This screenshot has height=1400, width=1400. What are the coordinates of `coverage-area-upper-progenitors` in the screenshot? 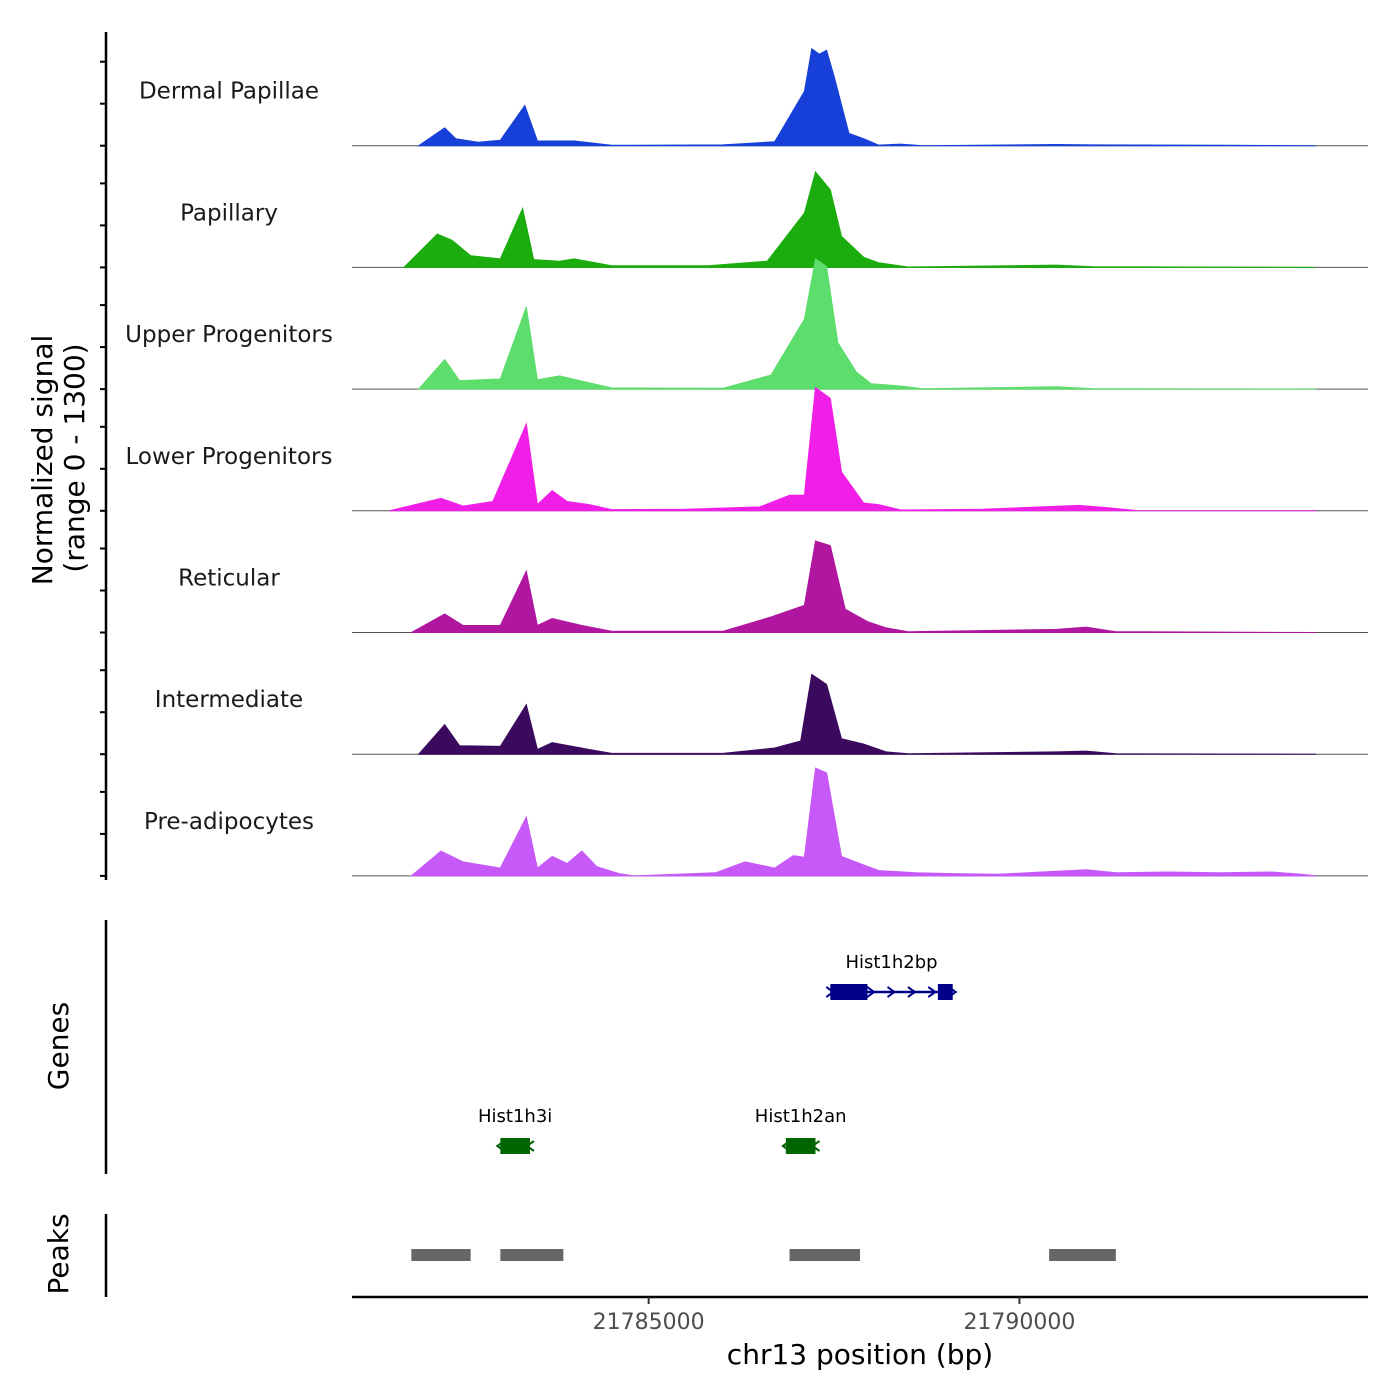 It's located at (867, 323).